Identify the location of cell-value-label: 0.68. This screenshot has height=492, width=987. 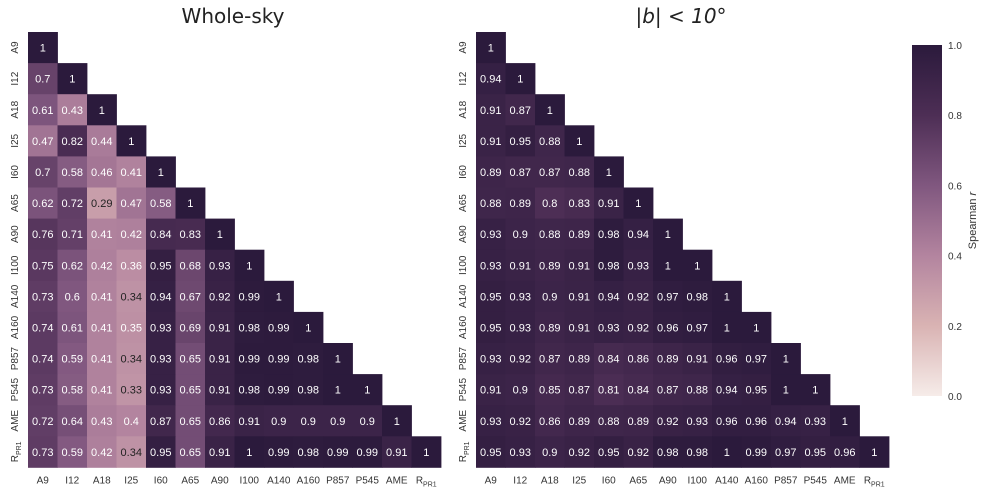
(190, 266).